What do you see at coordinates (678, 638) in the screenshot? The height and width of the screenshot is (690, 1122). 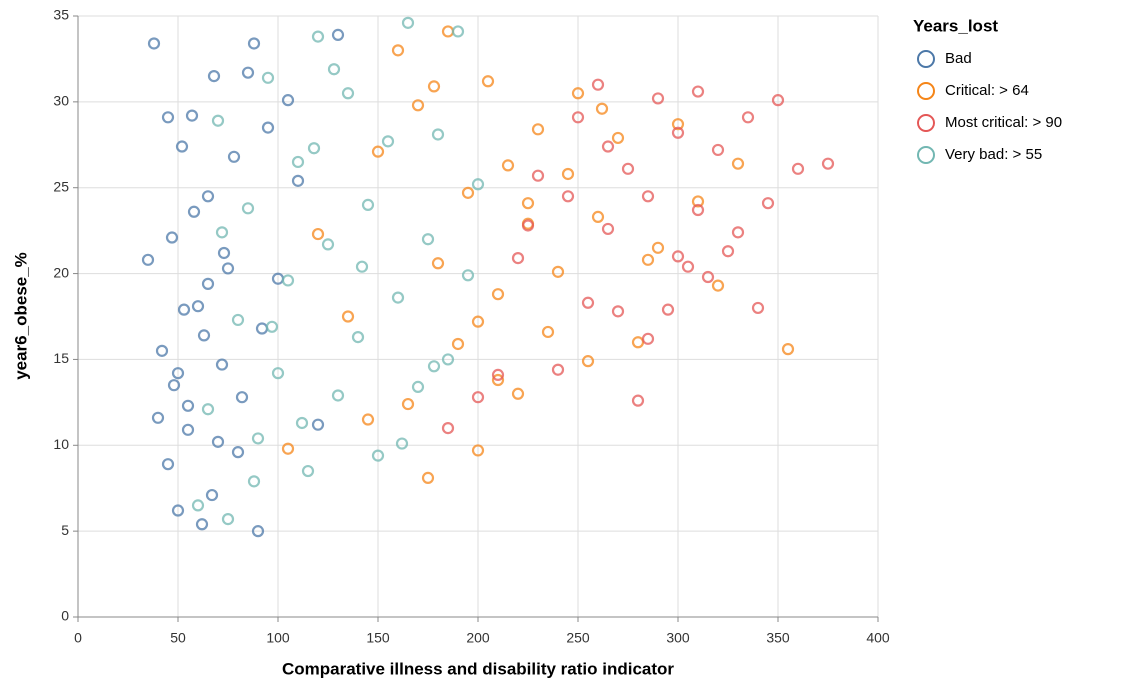 I see `x-tick-label: 300` at bounding box center [678, 638].